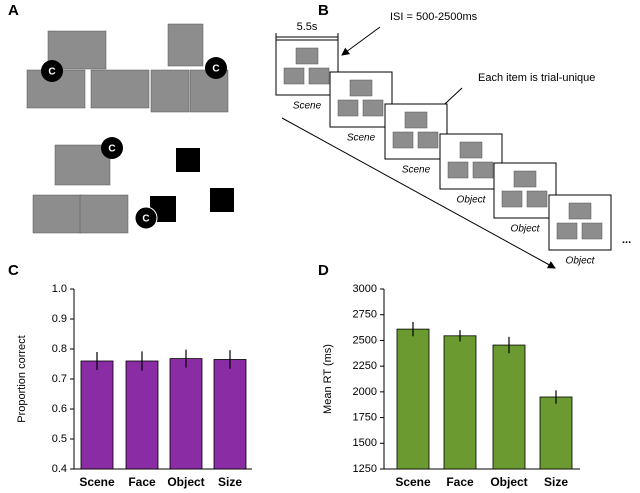 Image resolution: width=640 pixels, height=493 pixels. Describe the element at coordinates (59, 289) in the screenshot. I see `y-tick-label: 1.0` at that location.